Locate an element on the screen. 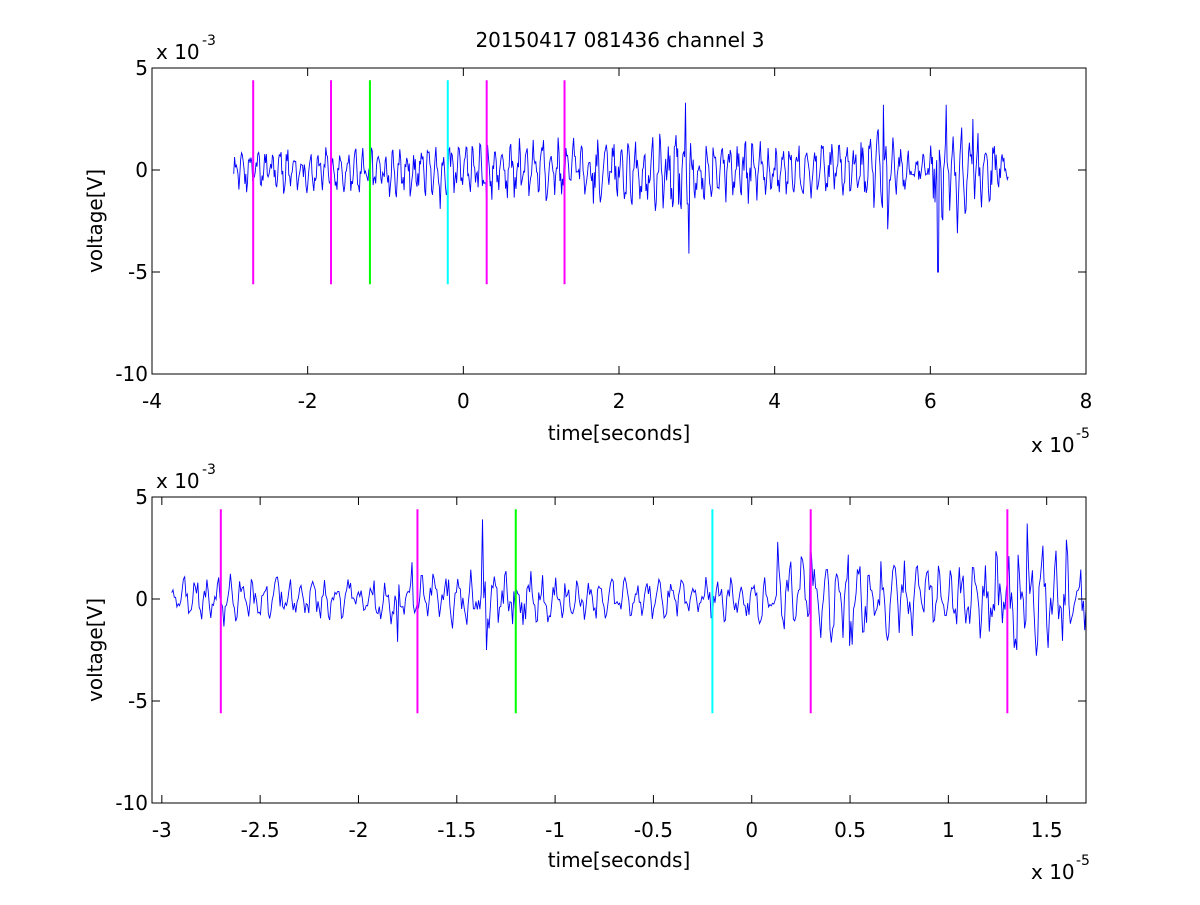 The height and width of the screenshot is (905, 1200). bottom-x-exponent-base: x 10 is located at coordinates (1053, 872).